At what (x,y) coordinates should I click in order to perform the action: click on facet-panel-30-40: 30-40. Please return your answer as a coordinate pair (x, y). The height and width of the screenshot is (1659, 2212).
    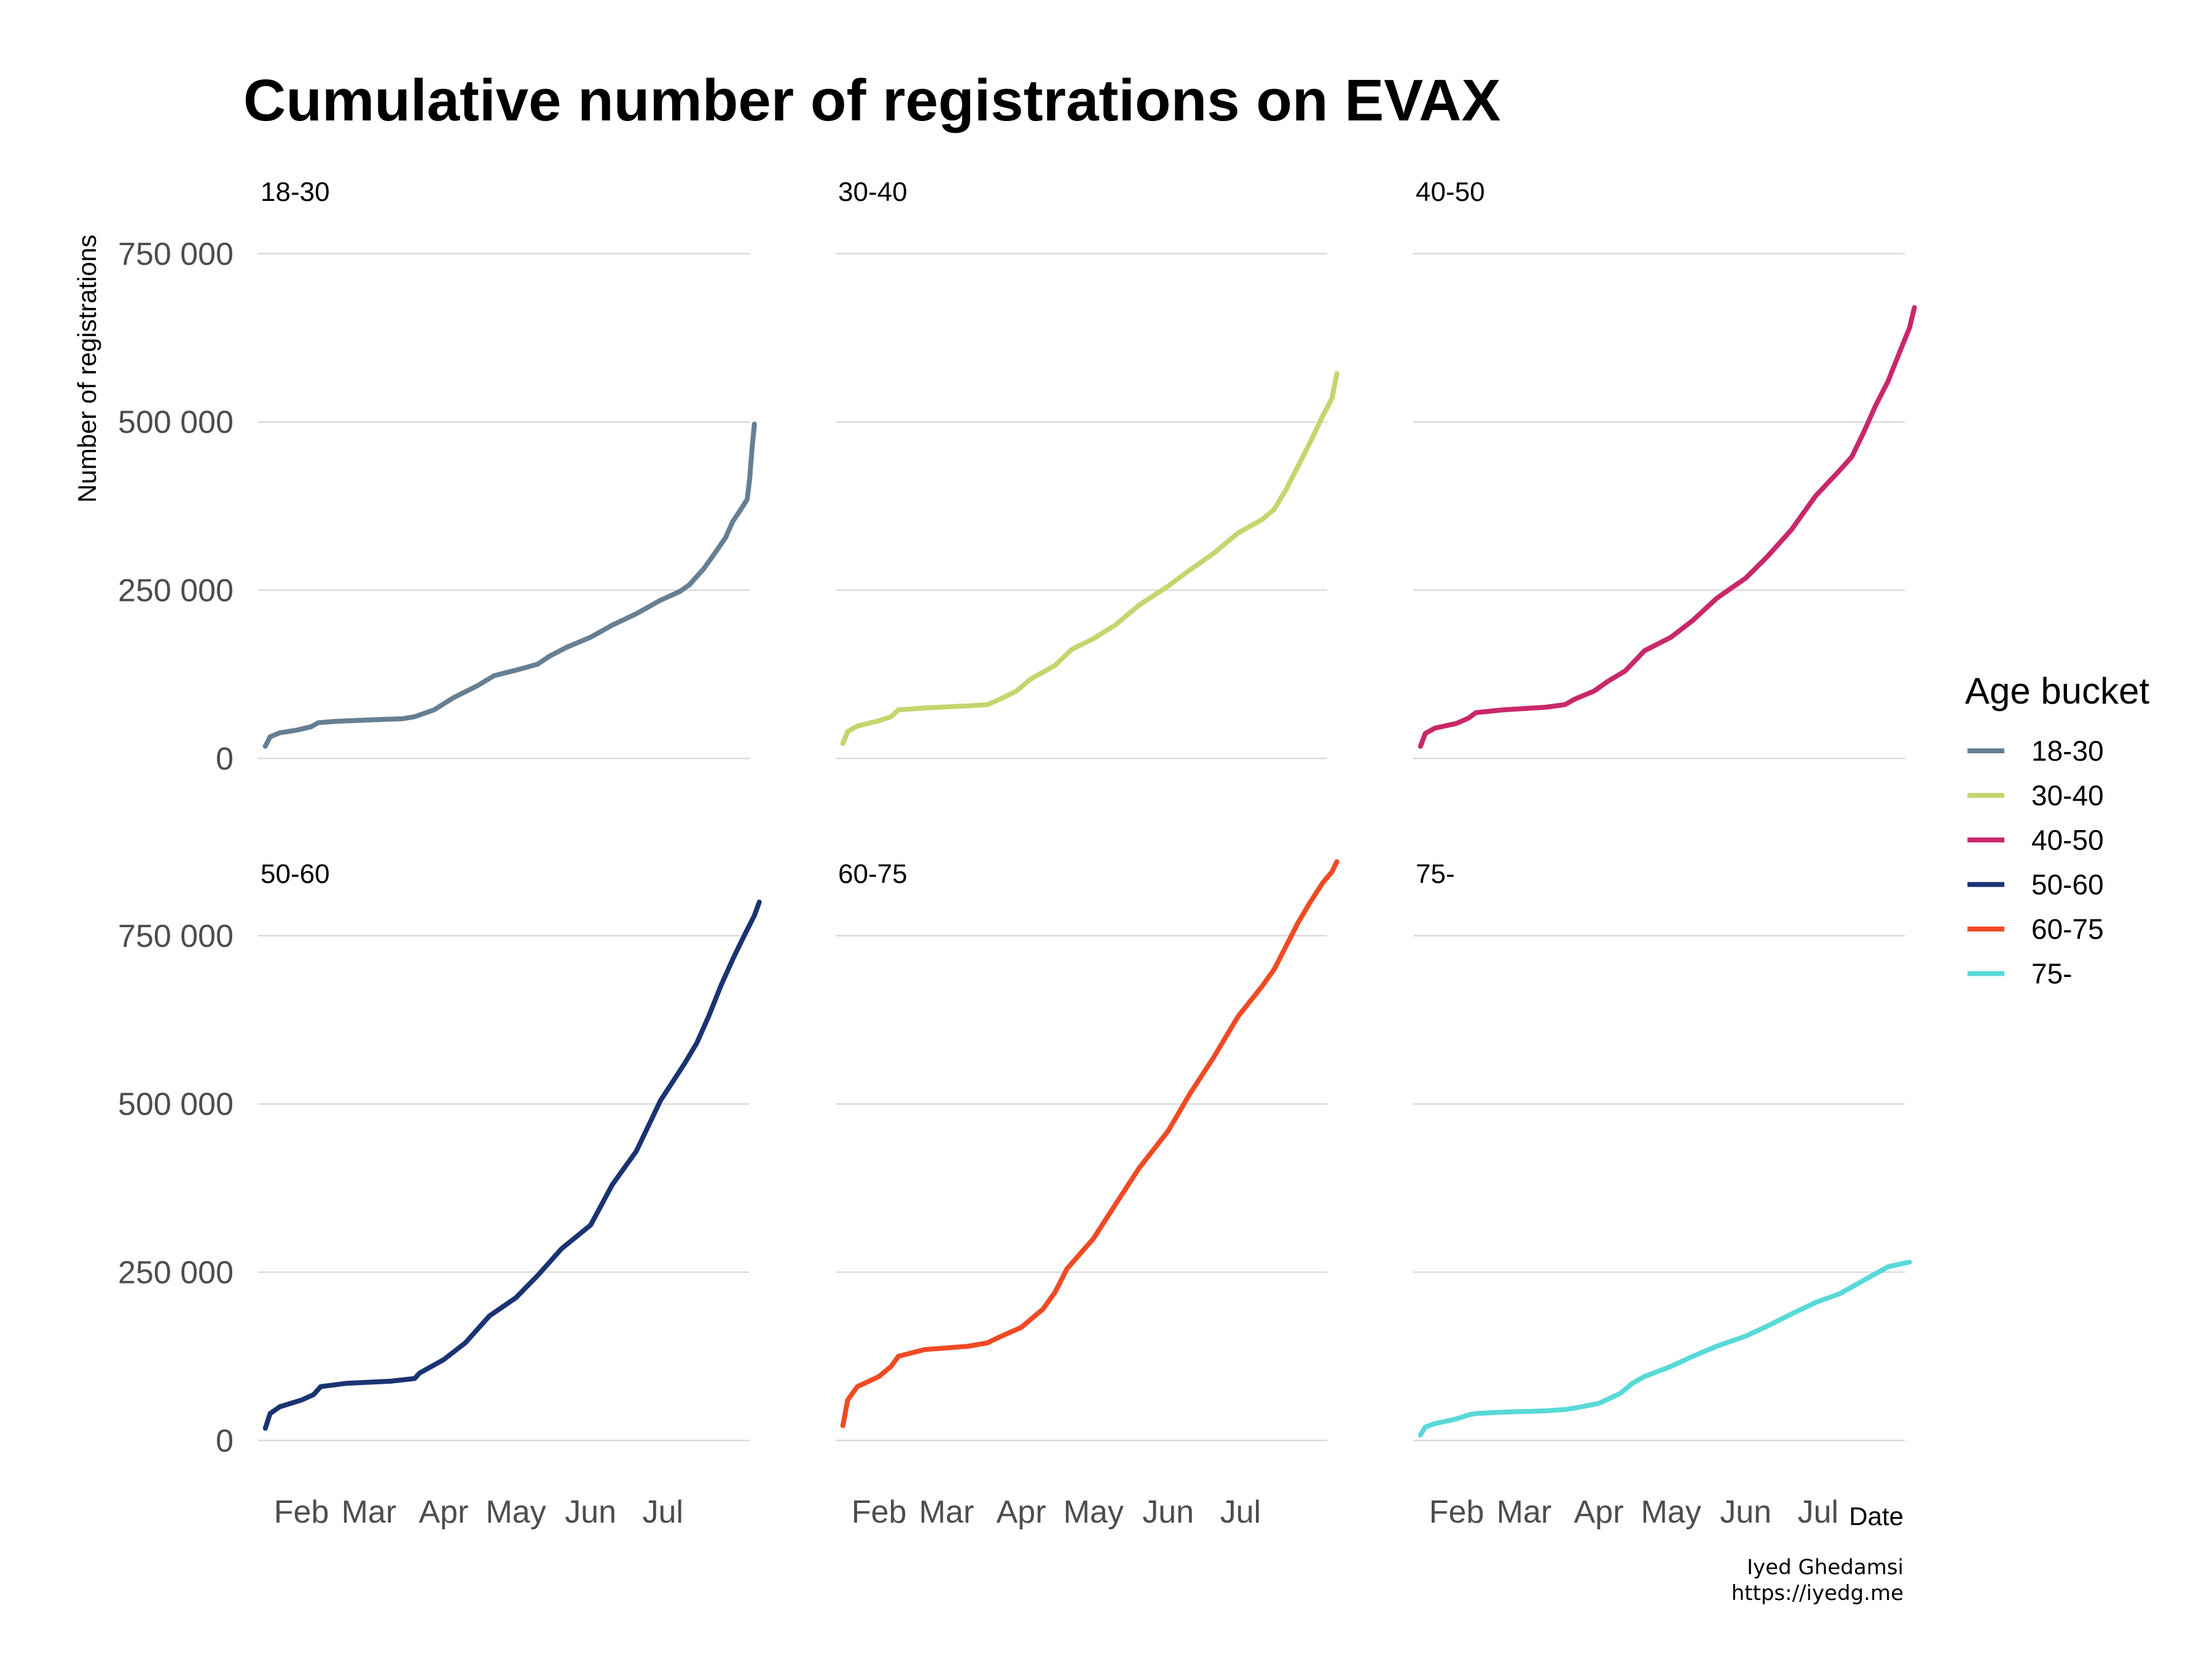
    Looking at the image, I should click on (1087, 468).